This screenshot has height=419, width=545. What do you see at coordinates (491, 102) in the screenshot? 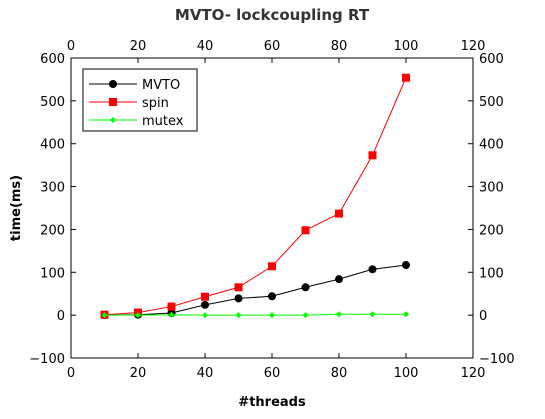
I see `y-tick-label-right: 500` at bounding box center [491, 102].